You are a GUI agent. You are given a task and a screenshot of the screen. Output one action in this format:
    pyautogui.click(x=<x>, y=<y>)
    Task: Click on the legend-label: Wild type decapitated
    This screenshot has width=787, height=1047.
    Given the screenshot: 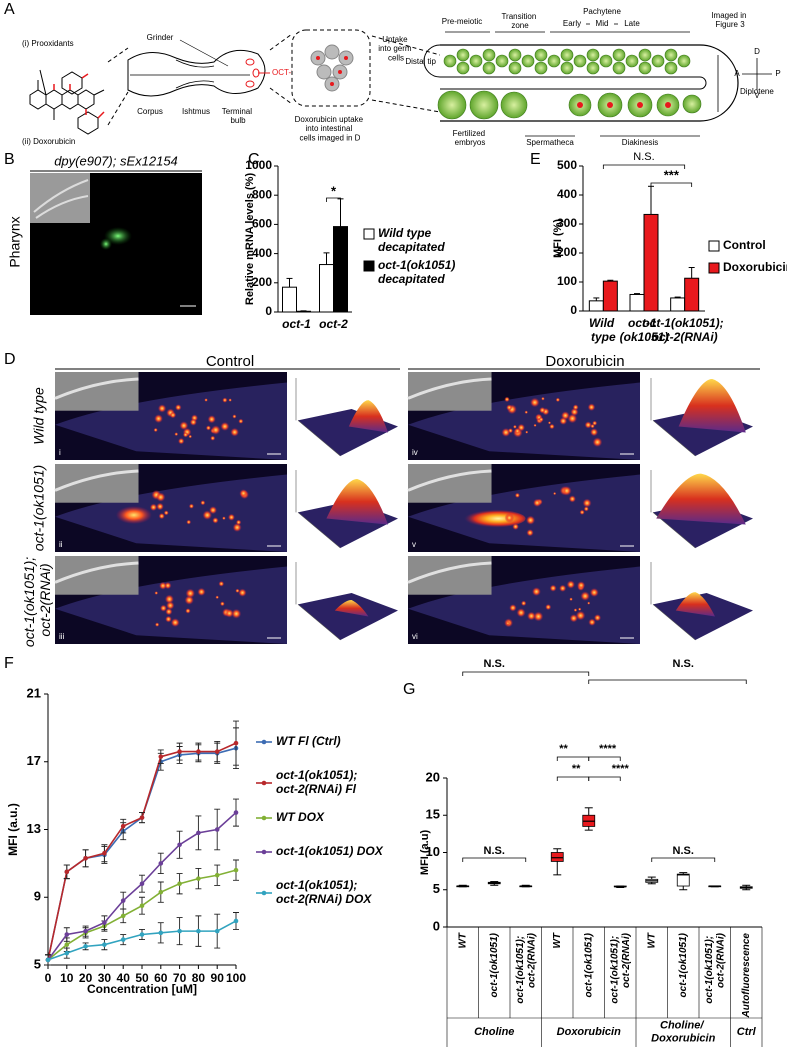 What is the action you would take?
    pyautogui.click(x=411, y=240)
    